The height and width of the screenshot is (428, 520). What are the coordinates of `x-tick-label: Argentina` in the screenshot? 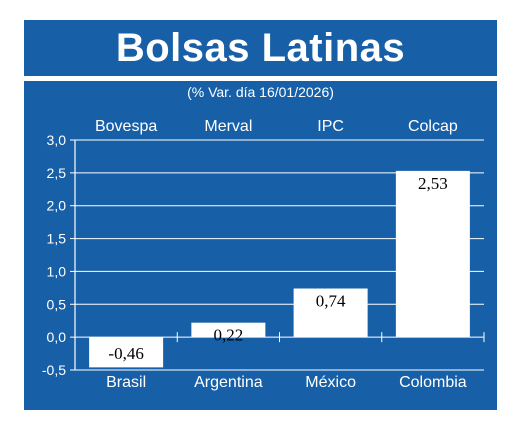 It's located at (228, 382).